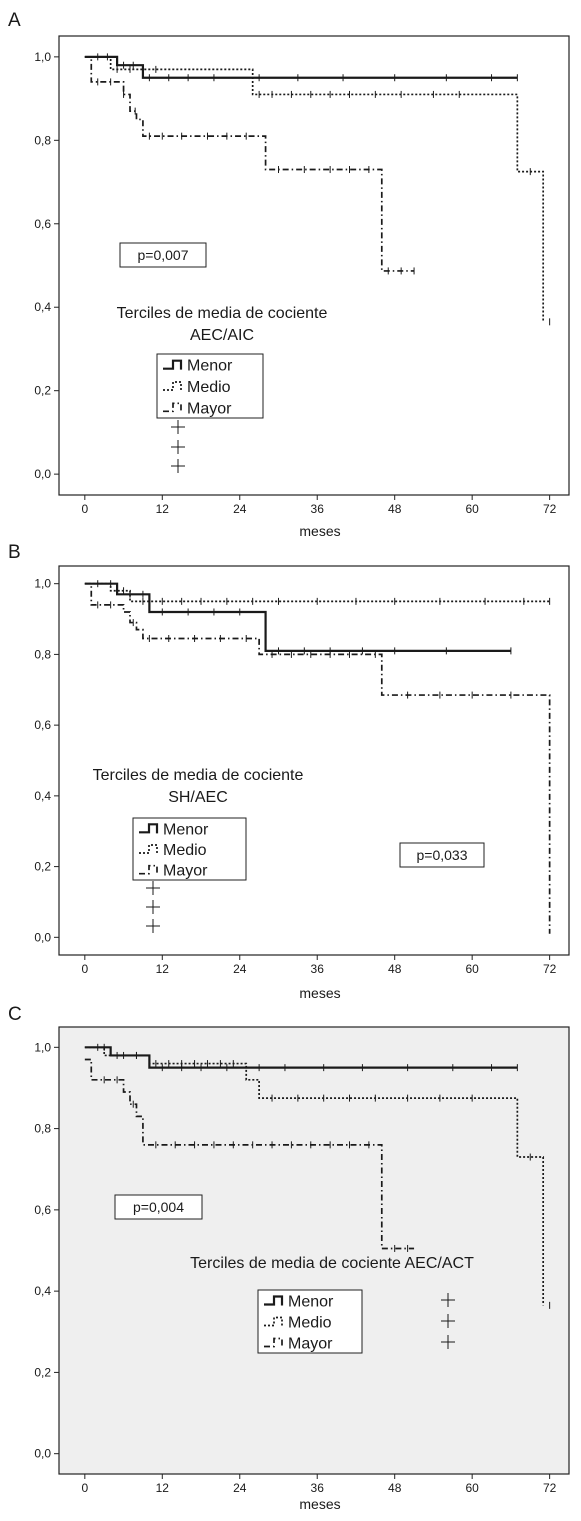  I want to click on legend-title-line: Terciles de media de cociente, so click(222, 313).